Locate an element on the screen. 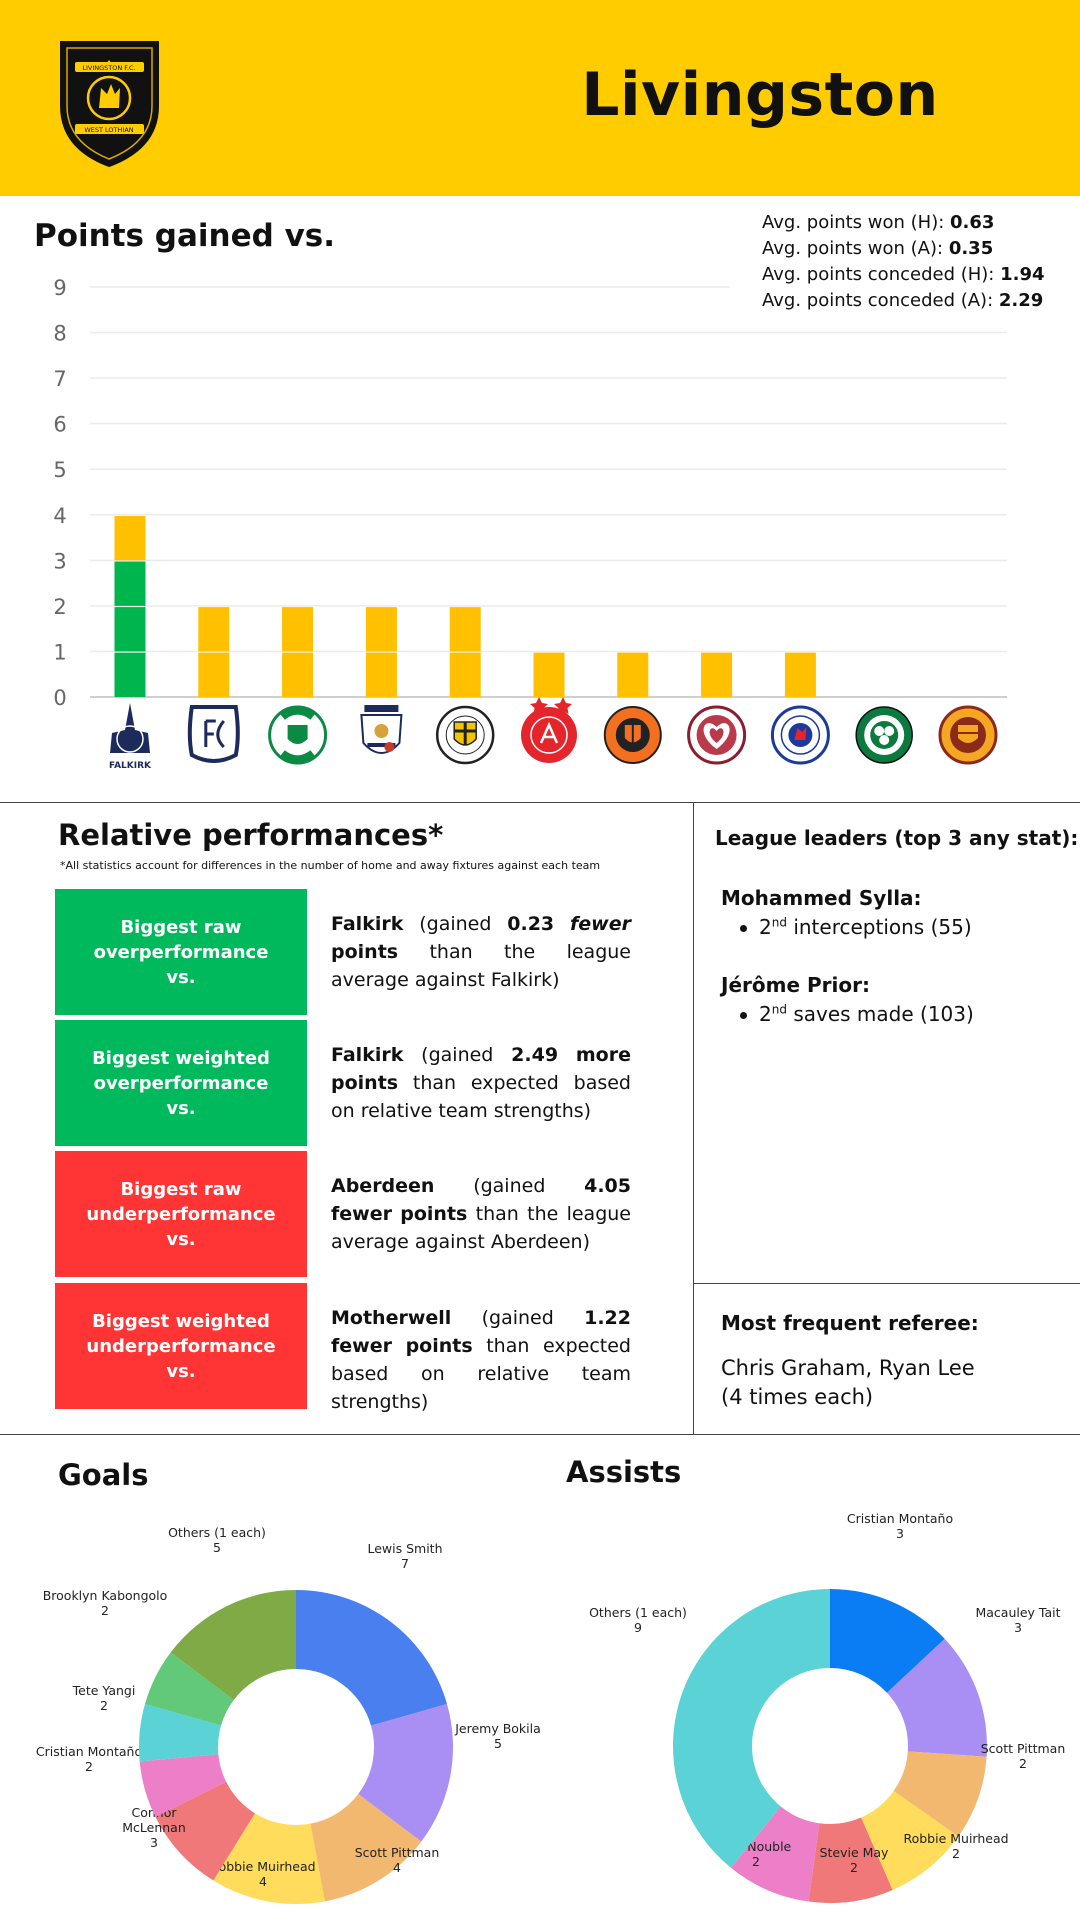  goals-title: Goals is located at coordinates (103, 1475).